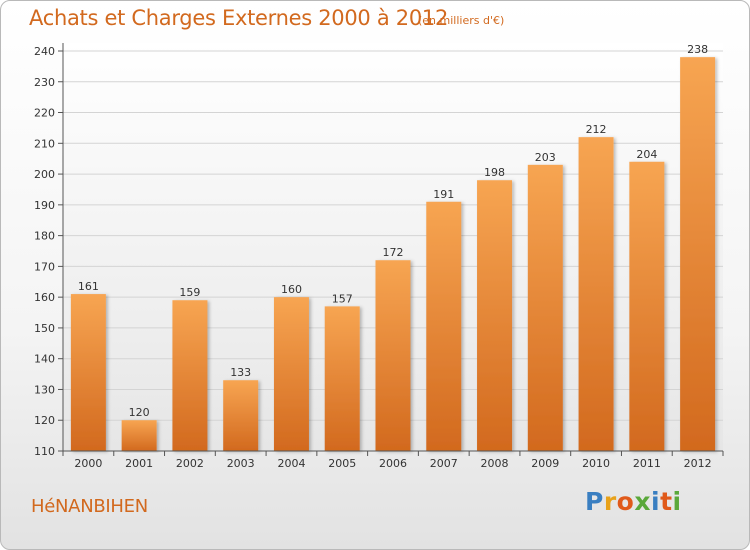 The height and width of the screenshot is (550, 750). Describe the element at coordinates (545, 463) in the screenshot. I see `x-tick-label: 2009` at that location.